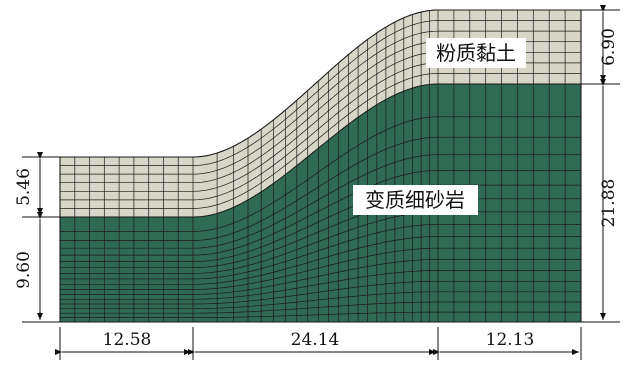 This screenshot has height=370, width=635. What do you see at coordinates (315, 340) in the screenshot?
I see `dim-label-middle-width: 24.14` at bounding box center [315, 340].